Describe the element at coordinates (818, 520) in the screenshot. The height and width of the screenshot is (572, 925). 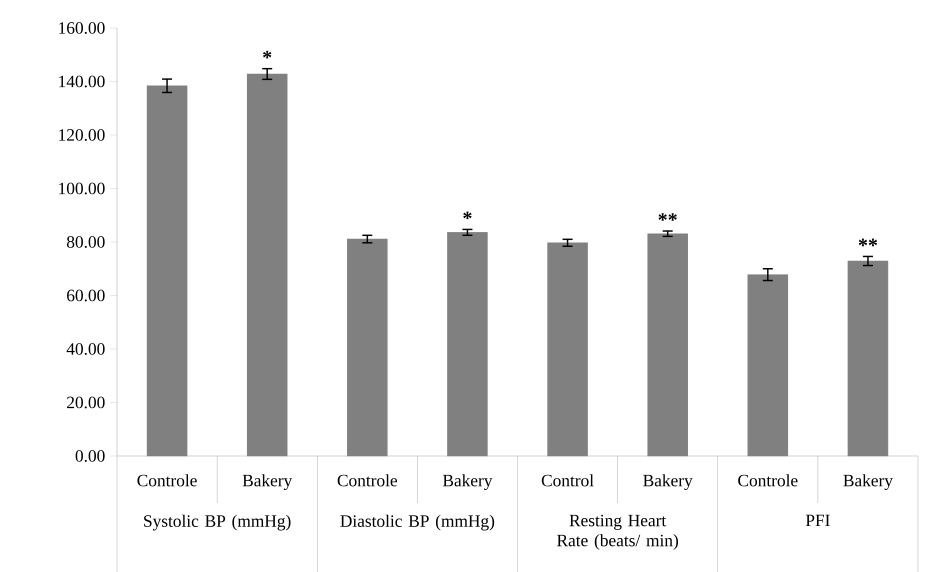
I see `text: PFI` at that location.